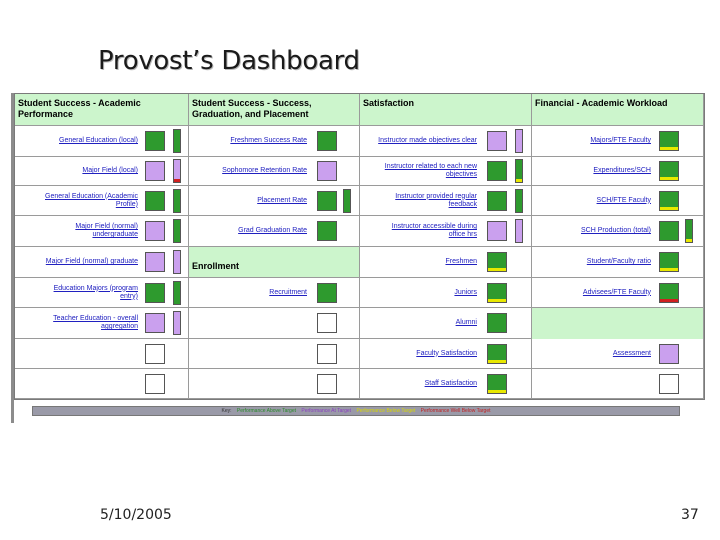  Describe the element at coordinates (690, 515) in the screenshot. I see `slide-page-number: 37` at that location.